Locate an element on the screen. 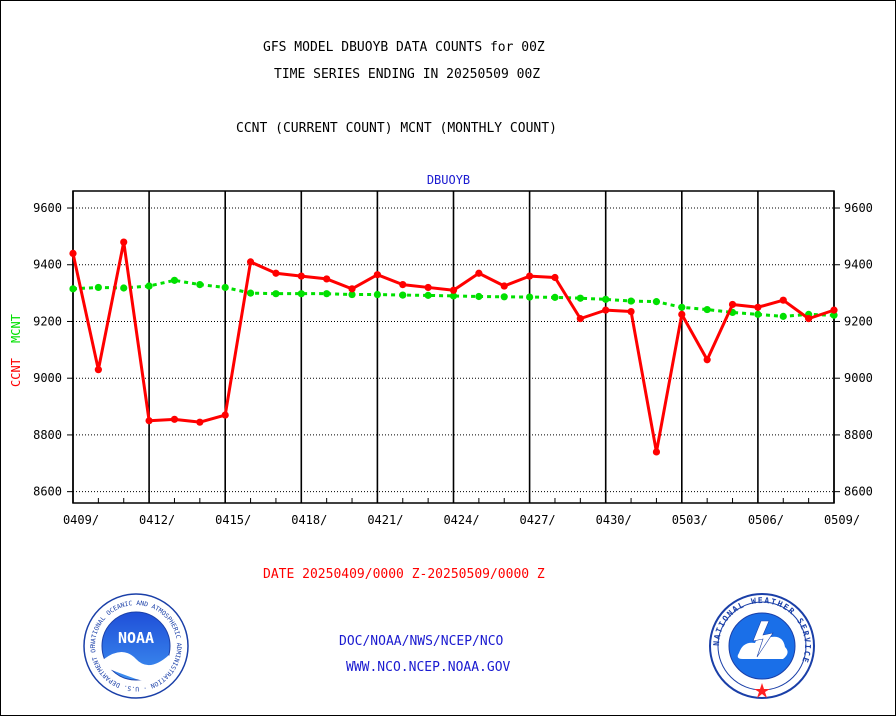 This screenshot has width=896, height=716. y-tick-label-left: 9600 is located at coordinates (47, 208).